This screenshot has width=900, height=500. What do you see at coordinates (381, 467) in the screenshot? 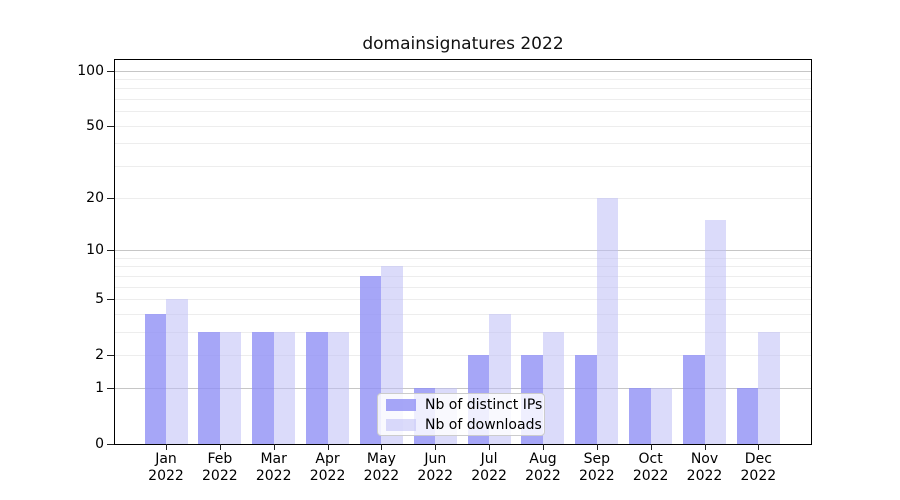
I see `x-tick-label-may: May 2022` at bounding box center [381, 467].